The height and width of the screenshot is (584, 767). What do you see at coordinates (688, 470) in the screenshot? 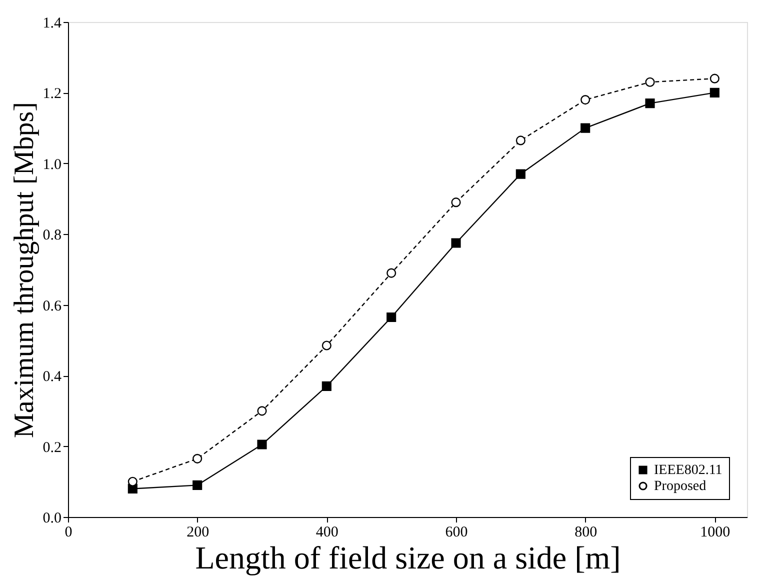
I see `legend-label: IEEE802.11` at bounding box center [688, 470].